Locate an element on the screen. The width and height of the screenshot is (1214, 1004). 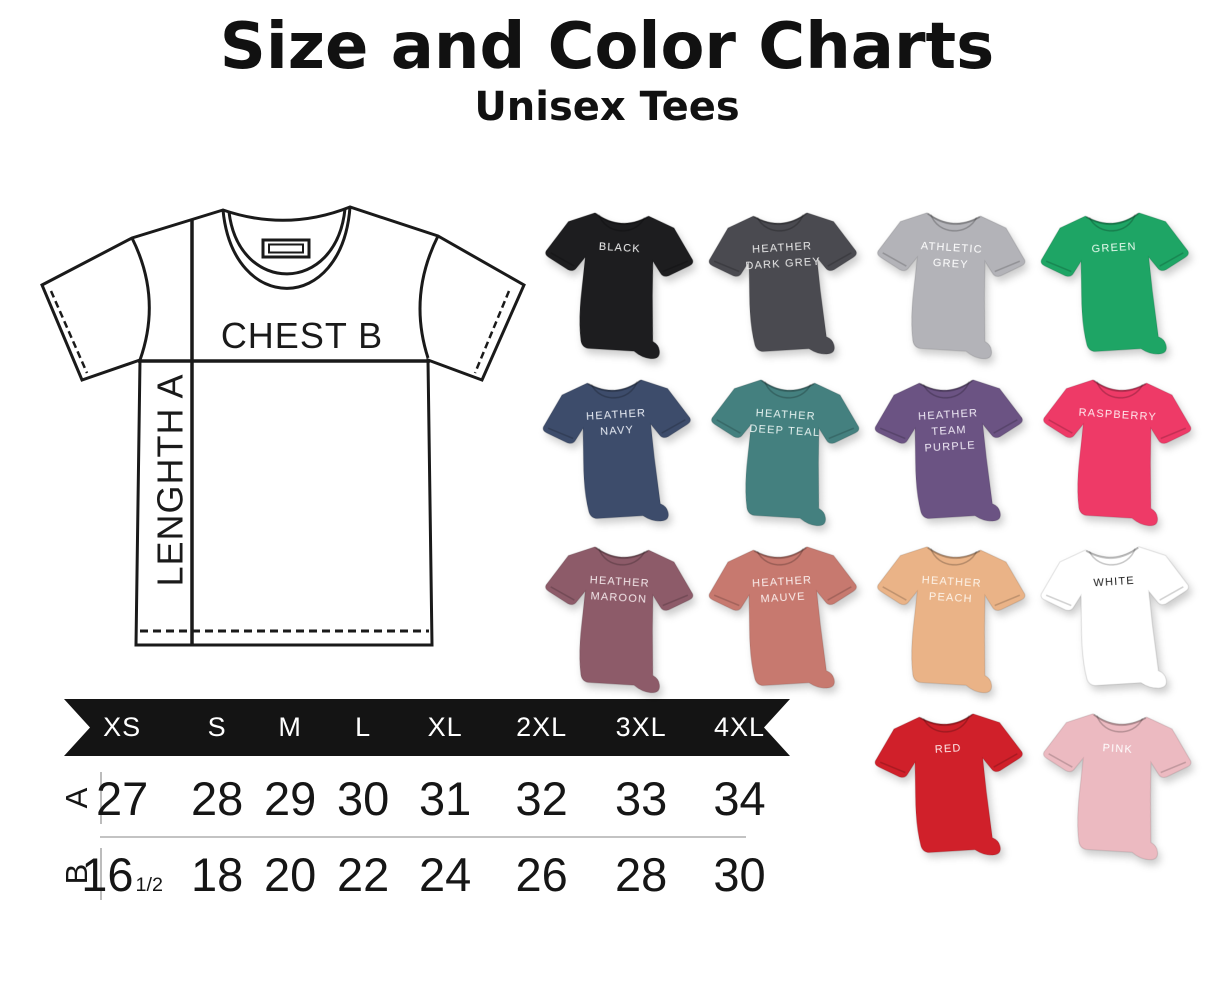
neck-label-tag-inner is located at coordinates (286, 248).